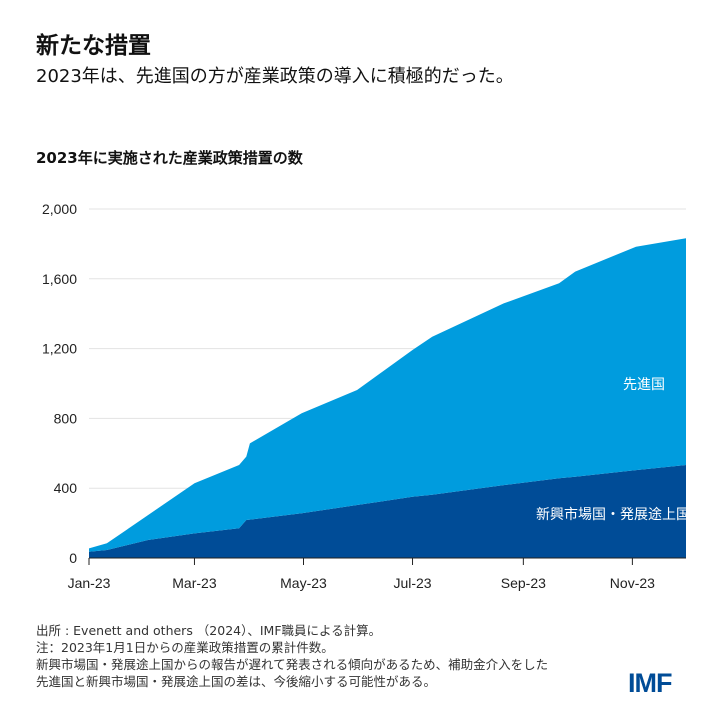 The height and width of the screenshot is (720, 720). I want to click on page-title: 新たな措置, so click(93, 46).